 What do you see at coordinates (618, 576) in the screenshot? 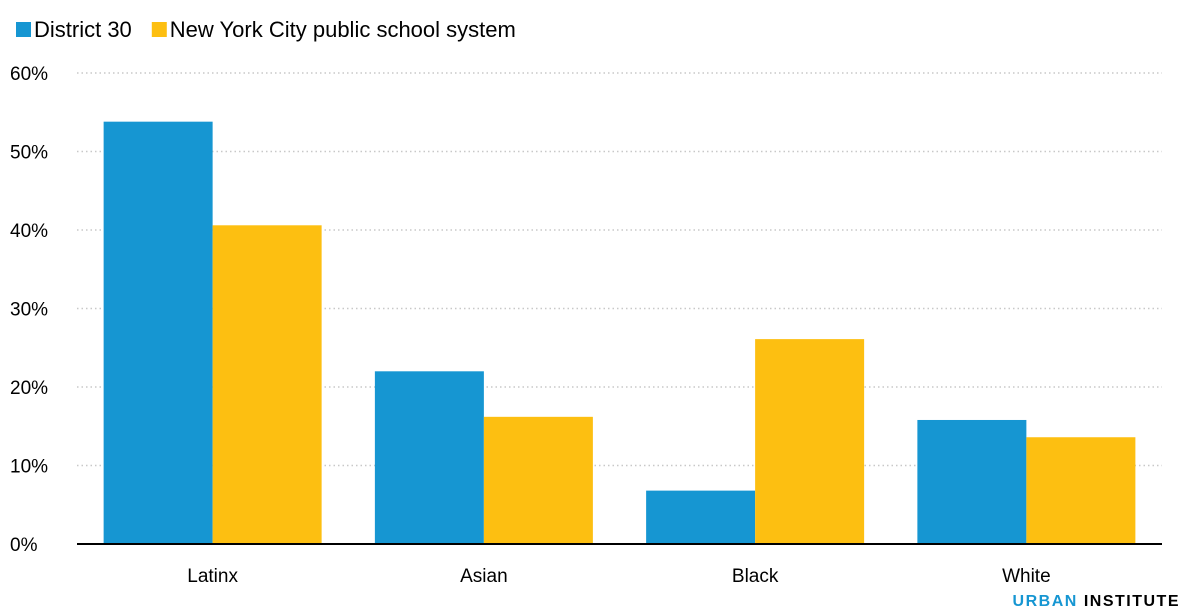
I see `x-axis-labels: Latinx Asian Black White` at bounding box center [618, 576].